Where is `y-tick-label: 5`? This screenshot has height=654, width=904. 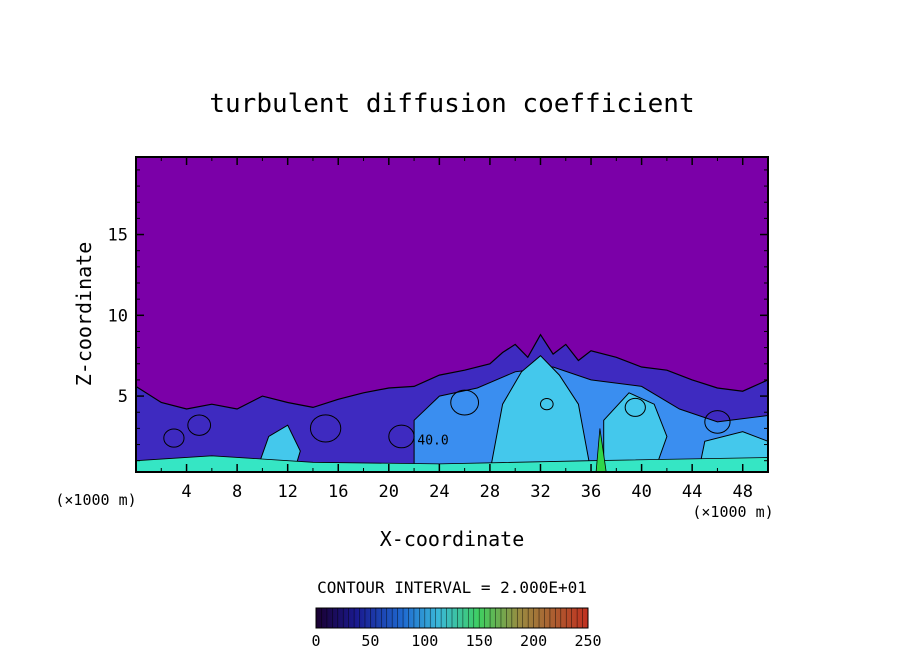 y-tick-label: 5 is located at coordinates (123, 397).